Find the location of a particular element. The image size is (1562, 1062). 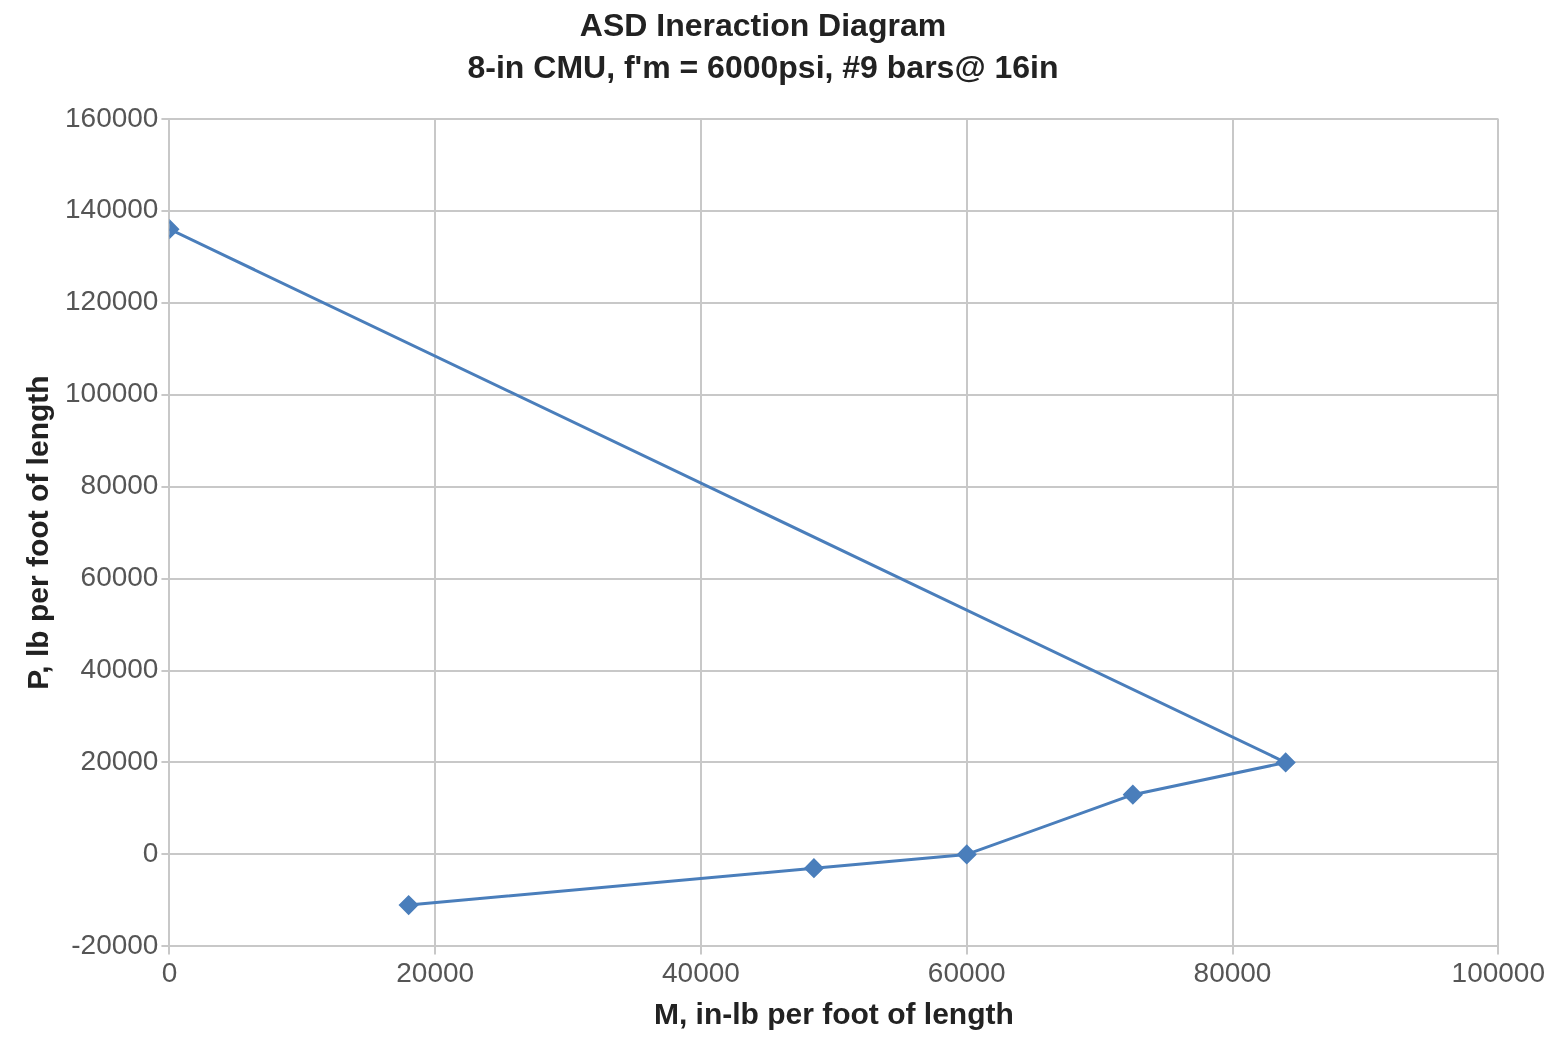

y-tick-label: -20000 is located at coordinates (115, 945).